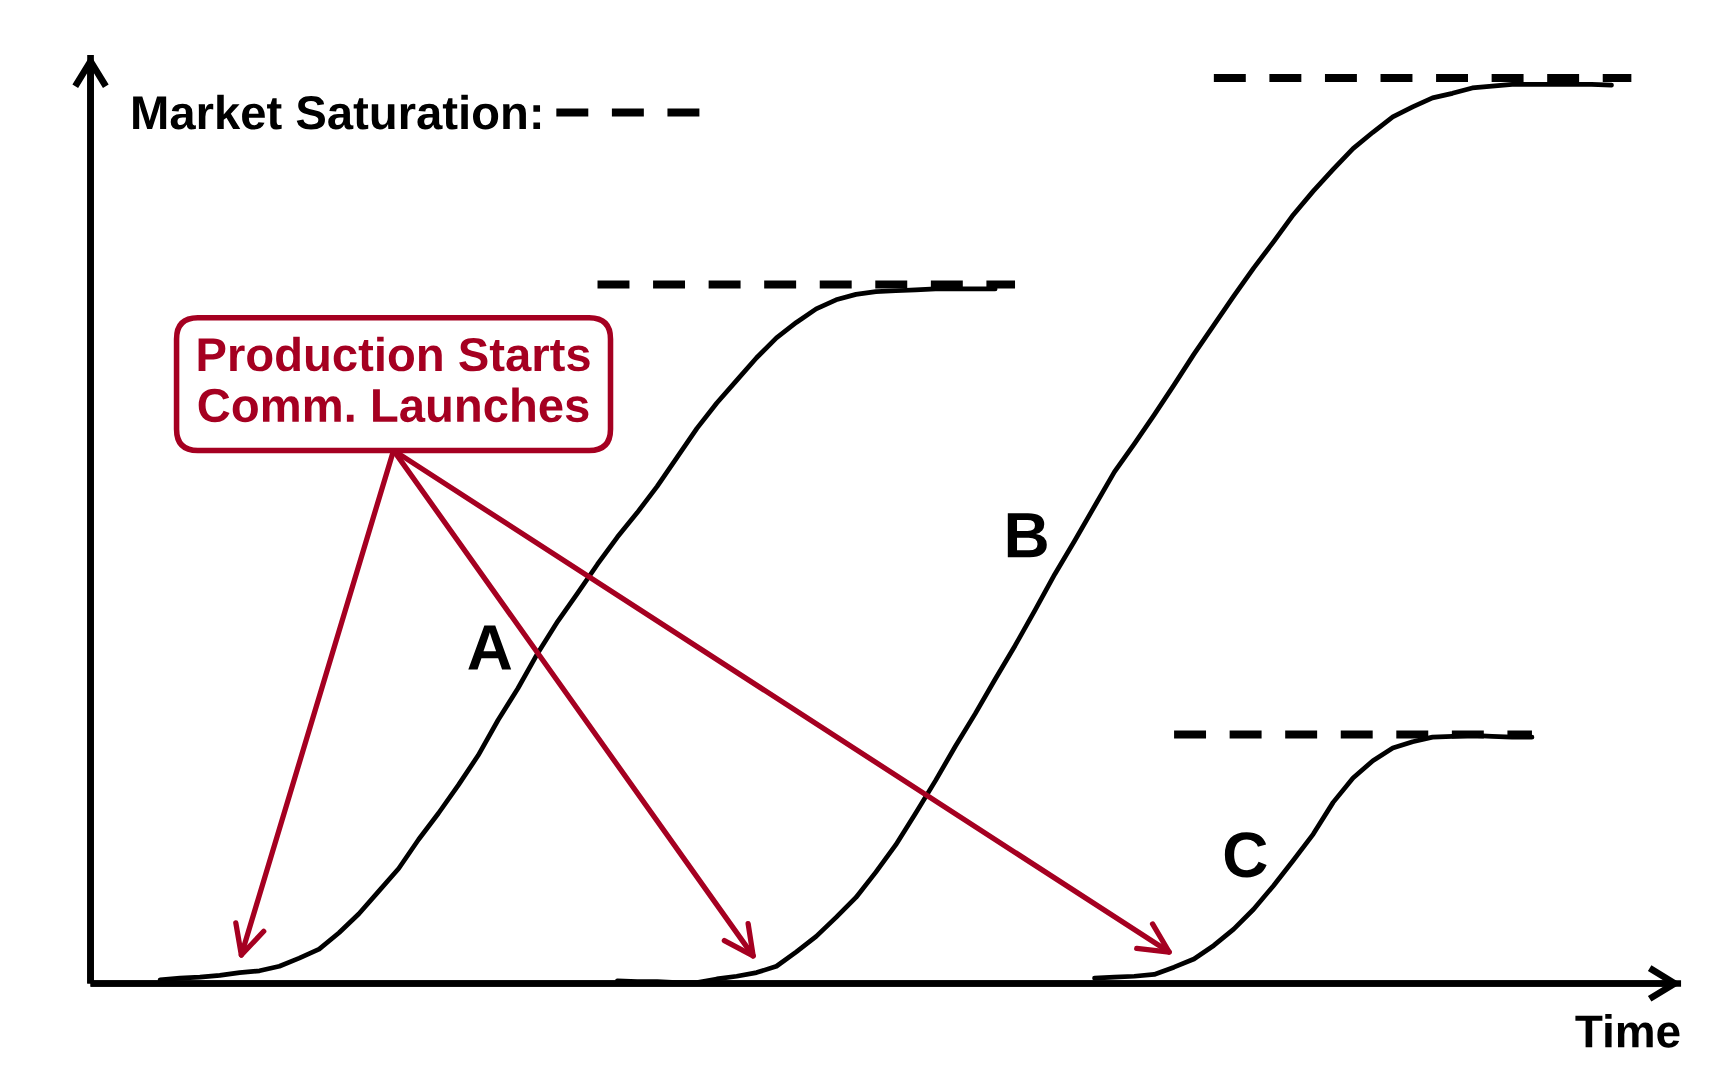 Image resolution: width=1718 pixels, height=1069 pixels. I want to click on series-label: C, so click(1245, 855).